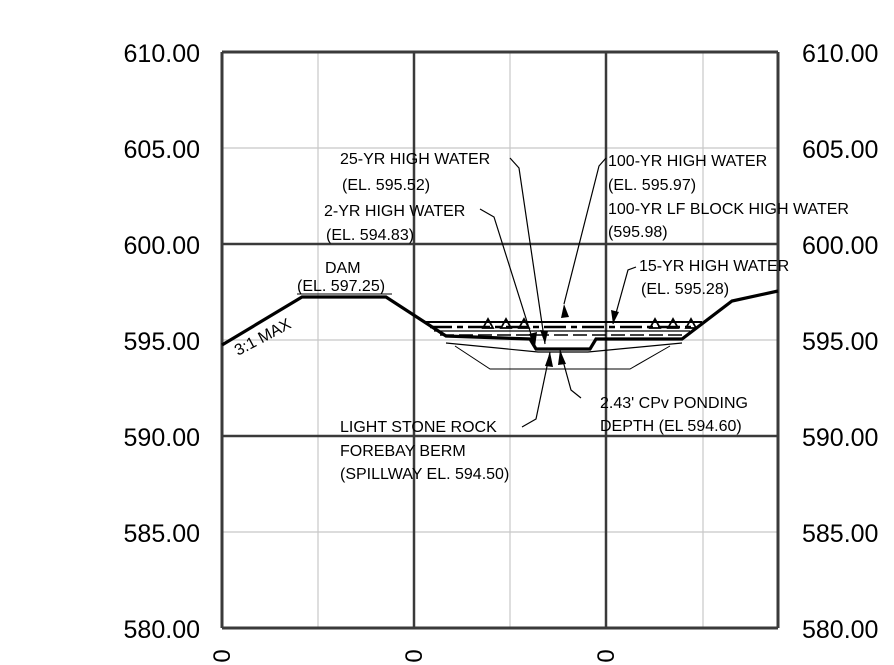 Image resolution: width=894 pixels, height=665 pixels. I want to click on elev-left-585: 585.00, so click(162, 534).